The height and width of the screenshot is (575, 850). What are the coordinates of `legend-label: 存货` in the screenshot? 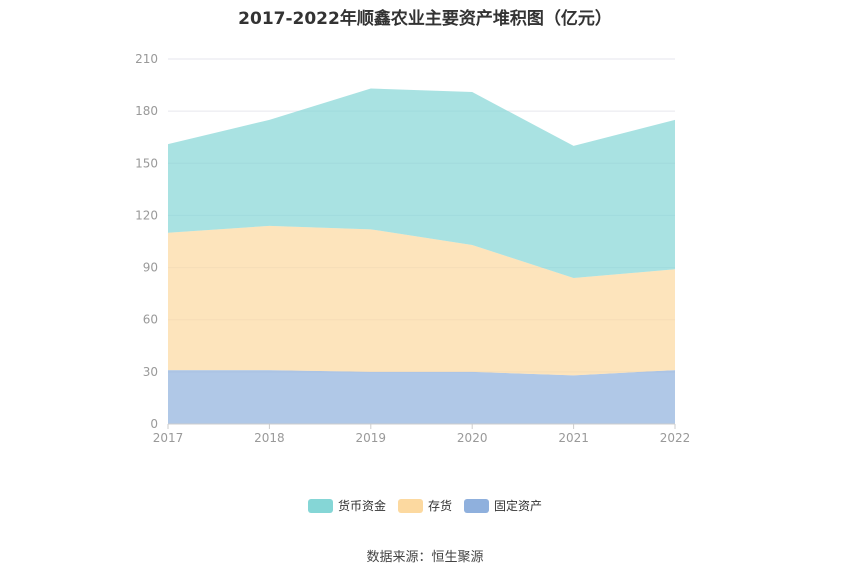 It's located at (439, 506).